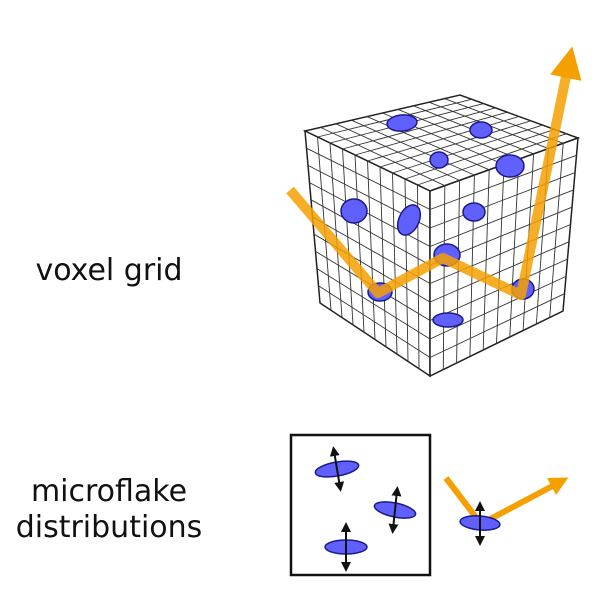 The image size is (598, 603). What do you see at coordinates (506, 501) in the screenshot?
I see `reflected-ray` at bounding box center [506, 501].